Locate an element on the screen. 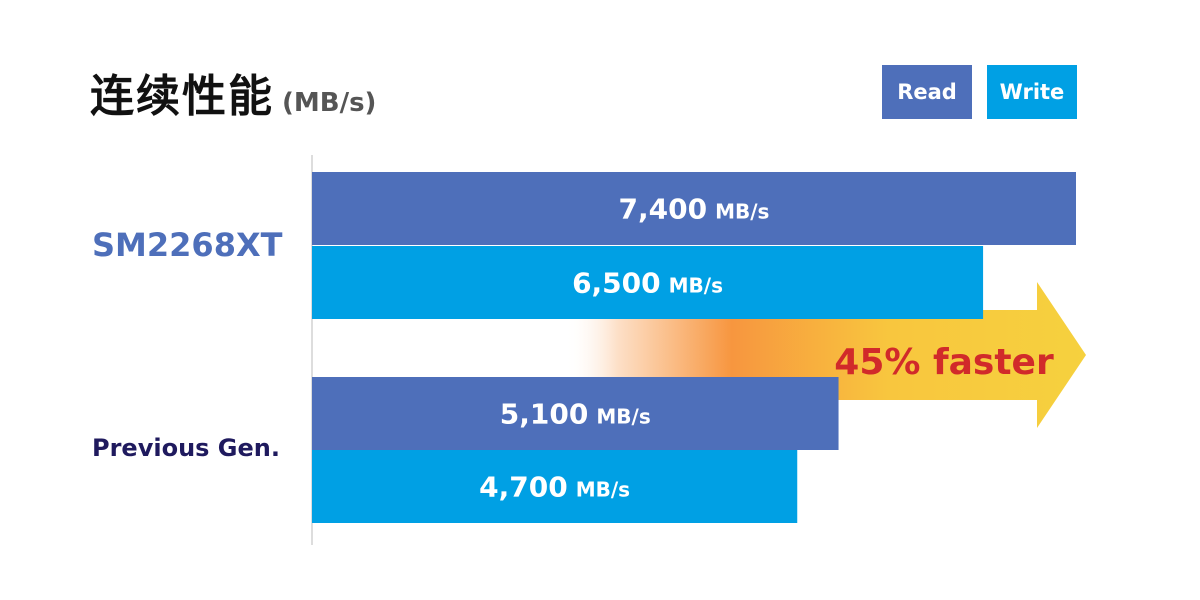 Image resolution: width=1200 pixels, height=600 pixels. data-label-write-sm2268xt: 6,500 MB/s is located at coordinates (647, 283).